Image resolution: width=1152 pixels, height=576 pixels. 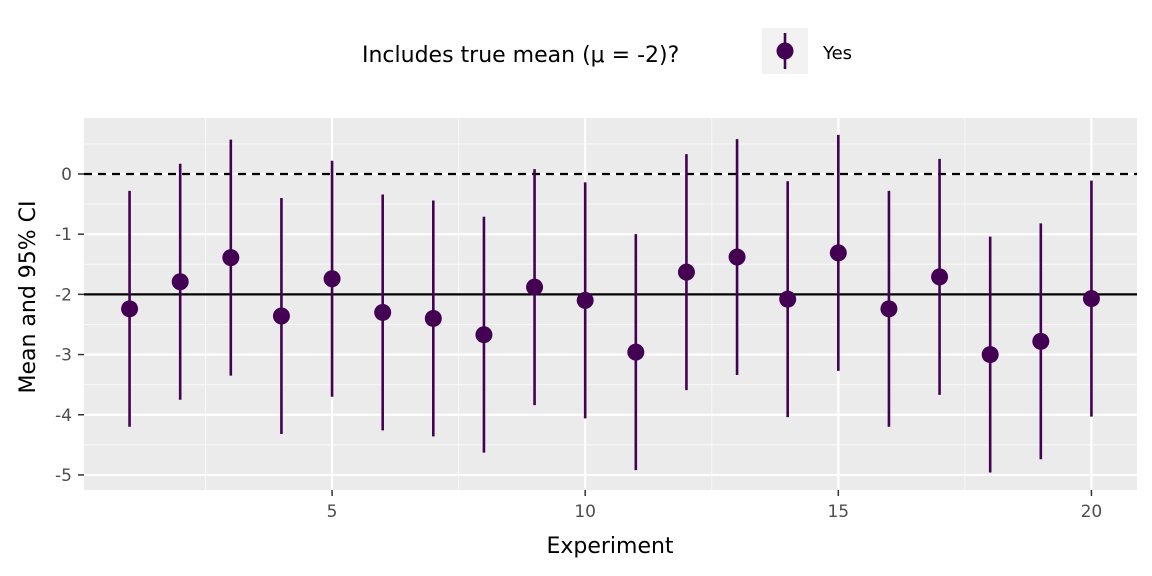 I want to click on x-tick-label: 15, so click(x=838, y=512).